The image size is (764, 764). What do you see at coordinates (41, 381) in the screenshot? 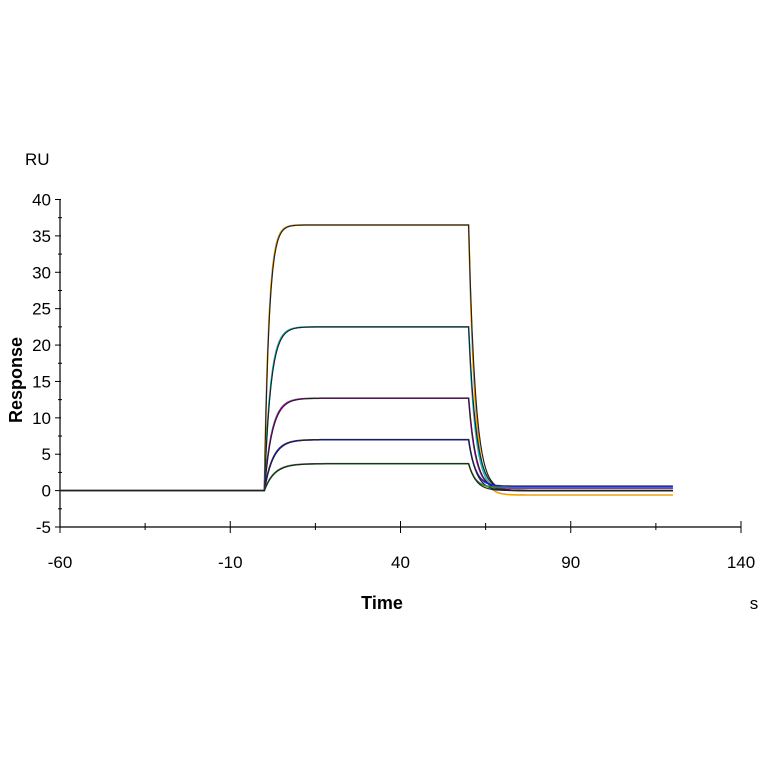
I see `y-tick-label: 15` at bounding box center [41, 381].